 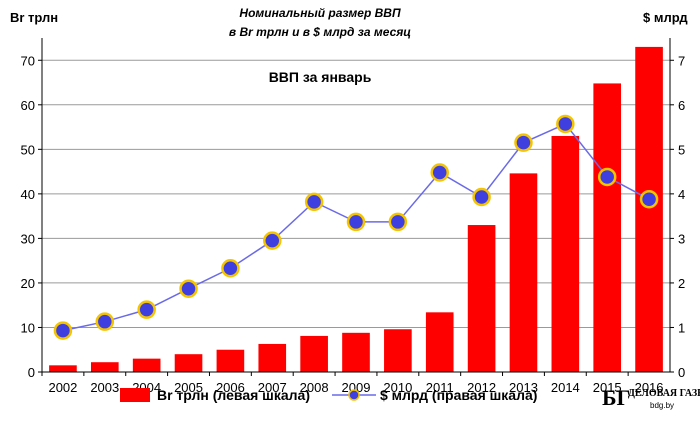 I want to click on x-tick-label: 2002, so click(x=62, y=387).